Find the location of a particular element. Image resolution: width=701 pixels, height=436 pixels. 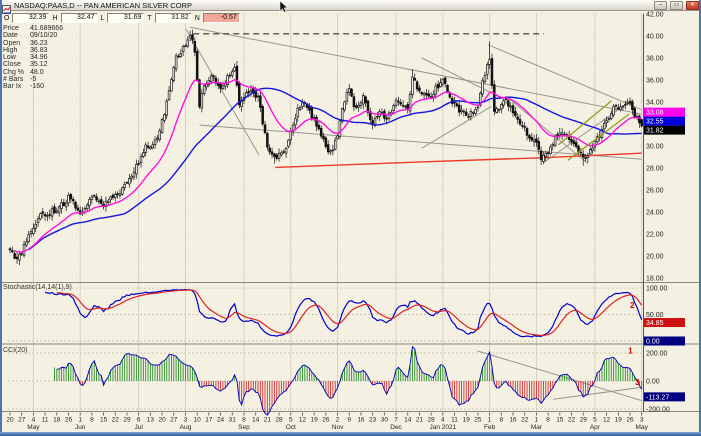

wave-number-markers: 2 1 3 is located at coordinates (634, 344).